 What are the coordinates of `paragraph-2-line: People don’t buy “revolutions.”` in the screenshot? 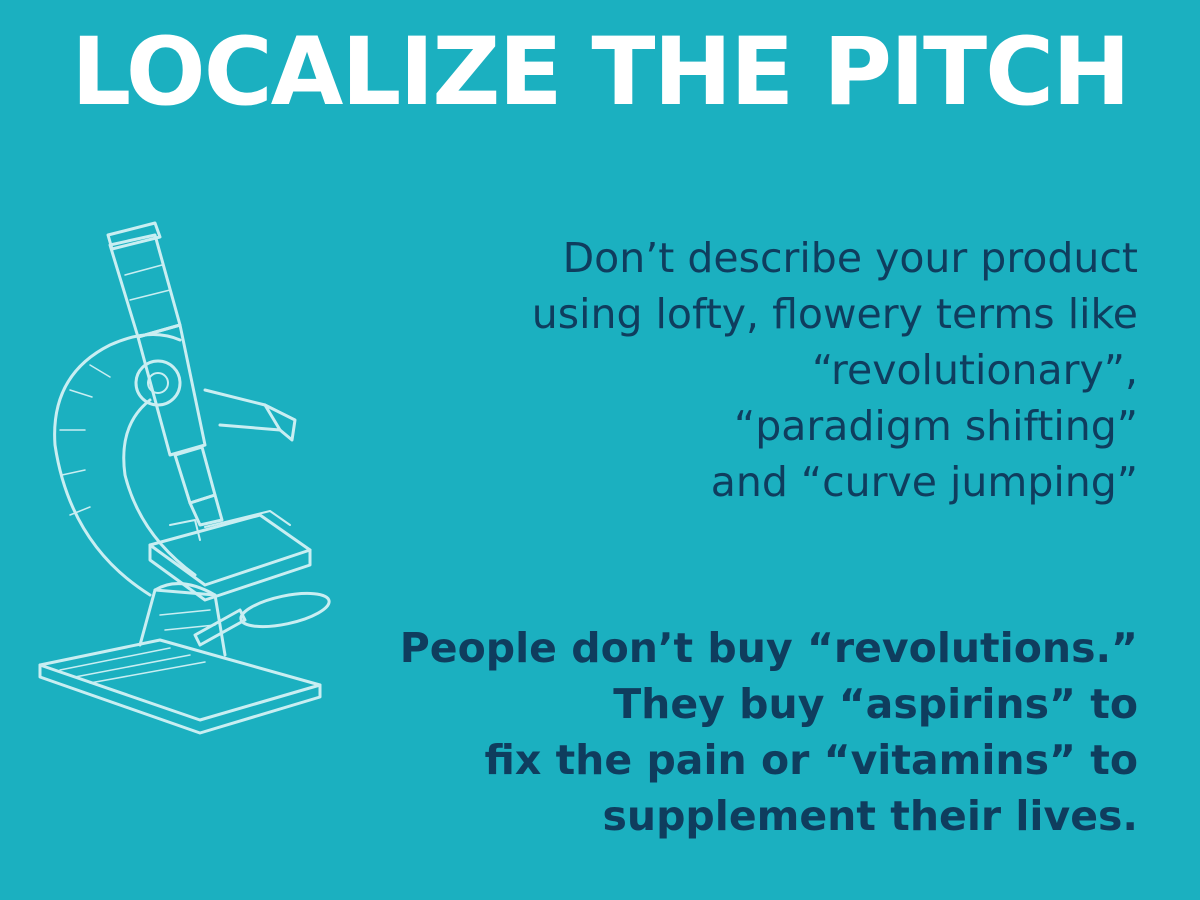 It's located at (768, 648).